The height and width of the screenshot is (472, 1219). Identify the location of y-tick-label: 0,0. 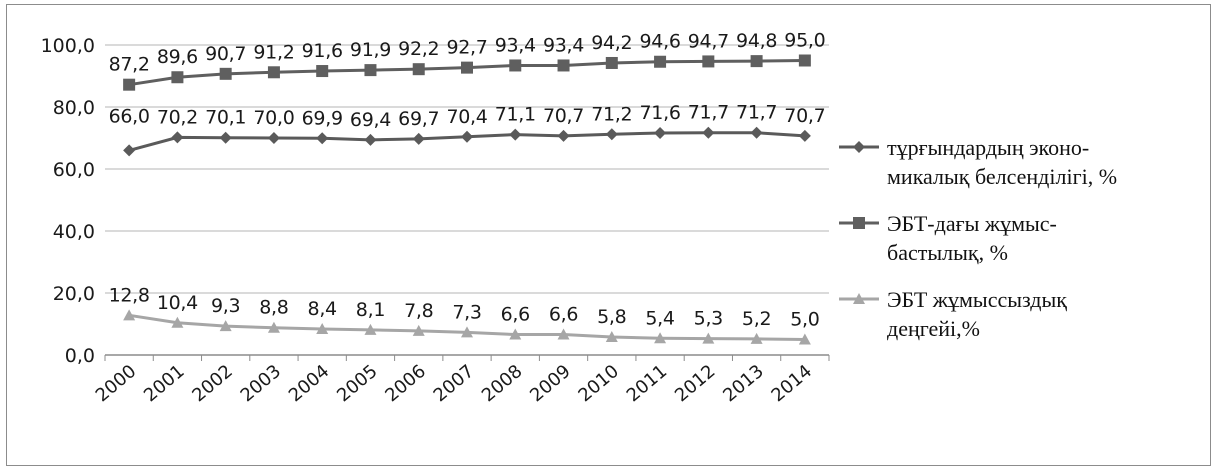
(80, 356).